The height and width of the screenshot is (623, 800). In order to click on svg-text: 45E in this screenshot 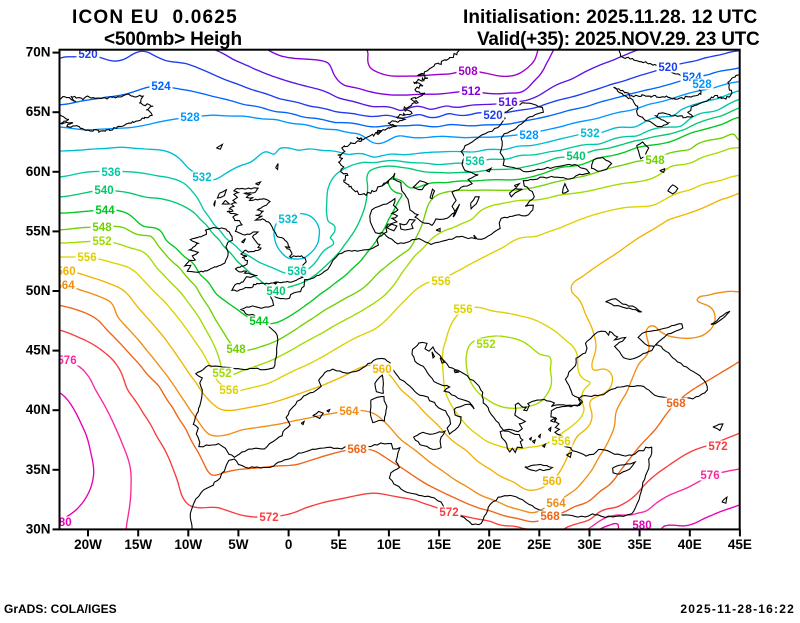, I will do `click(740, 544)`.